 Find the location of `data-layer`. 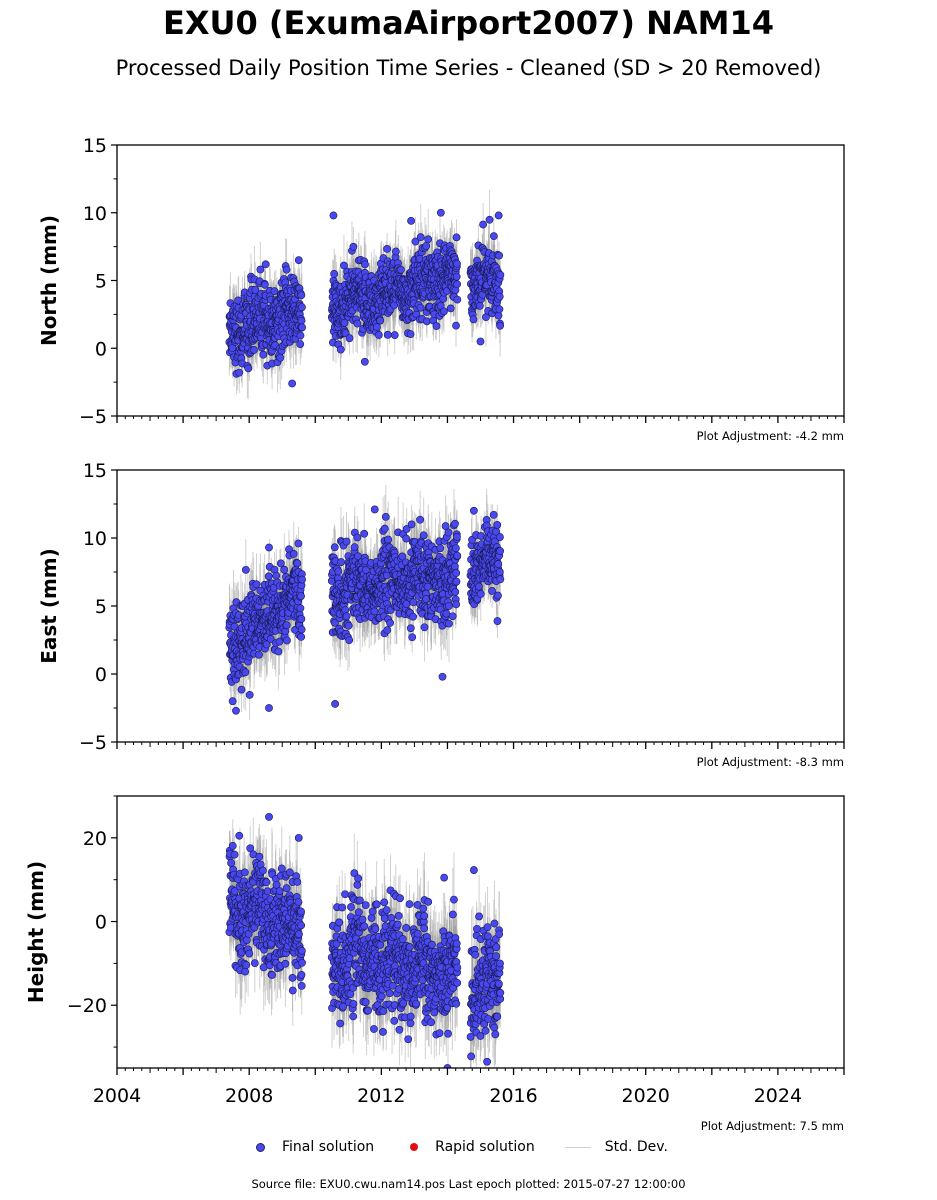

data-layer is located at coordinates (365, 603).